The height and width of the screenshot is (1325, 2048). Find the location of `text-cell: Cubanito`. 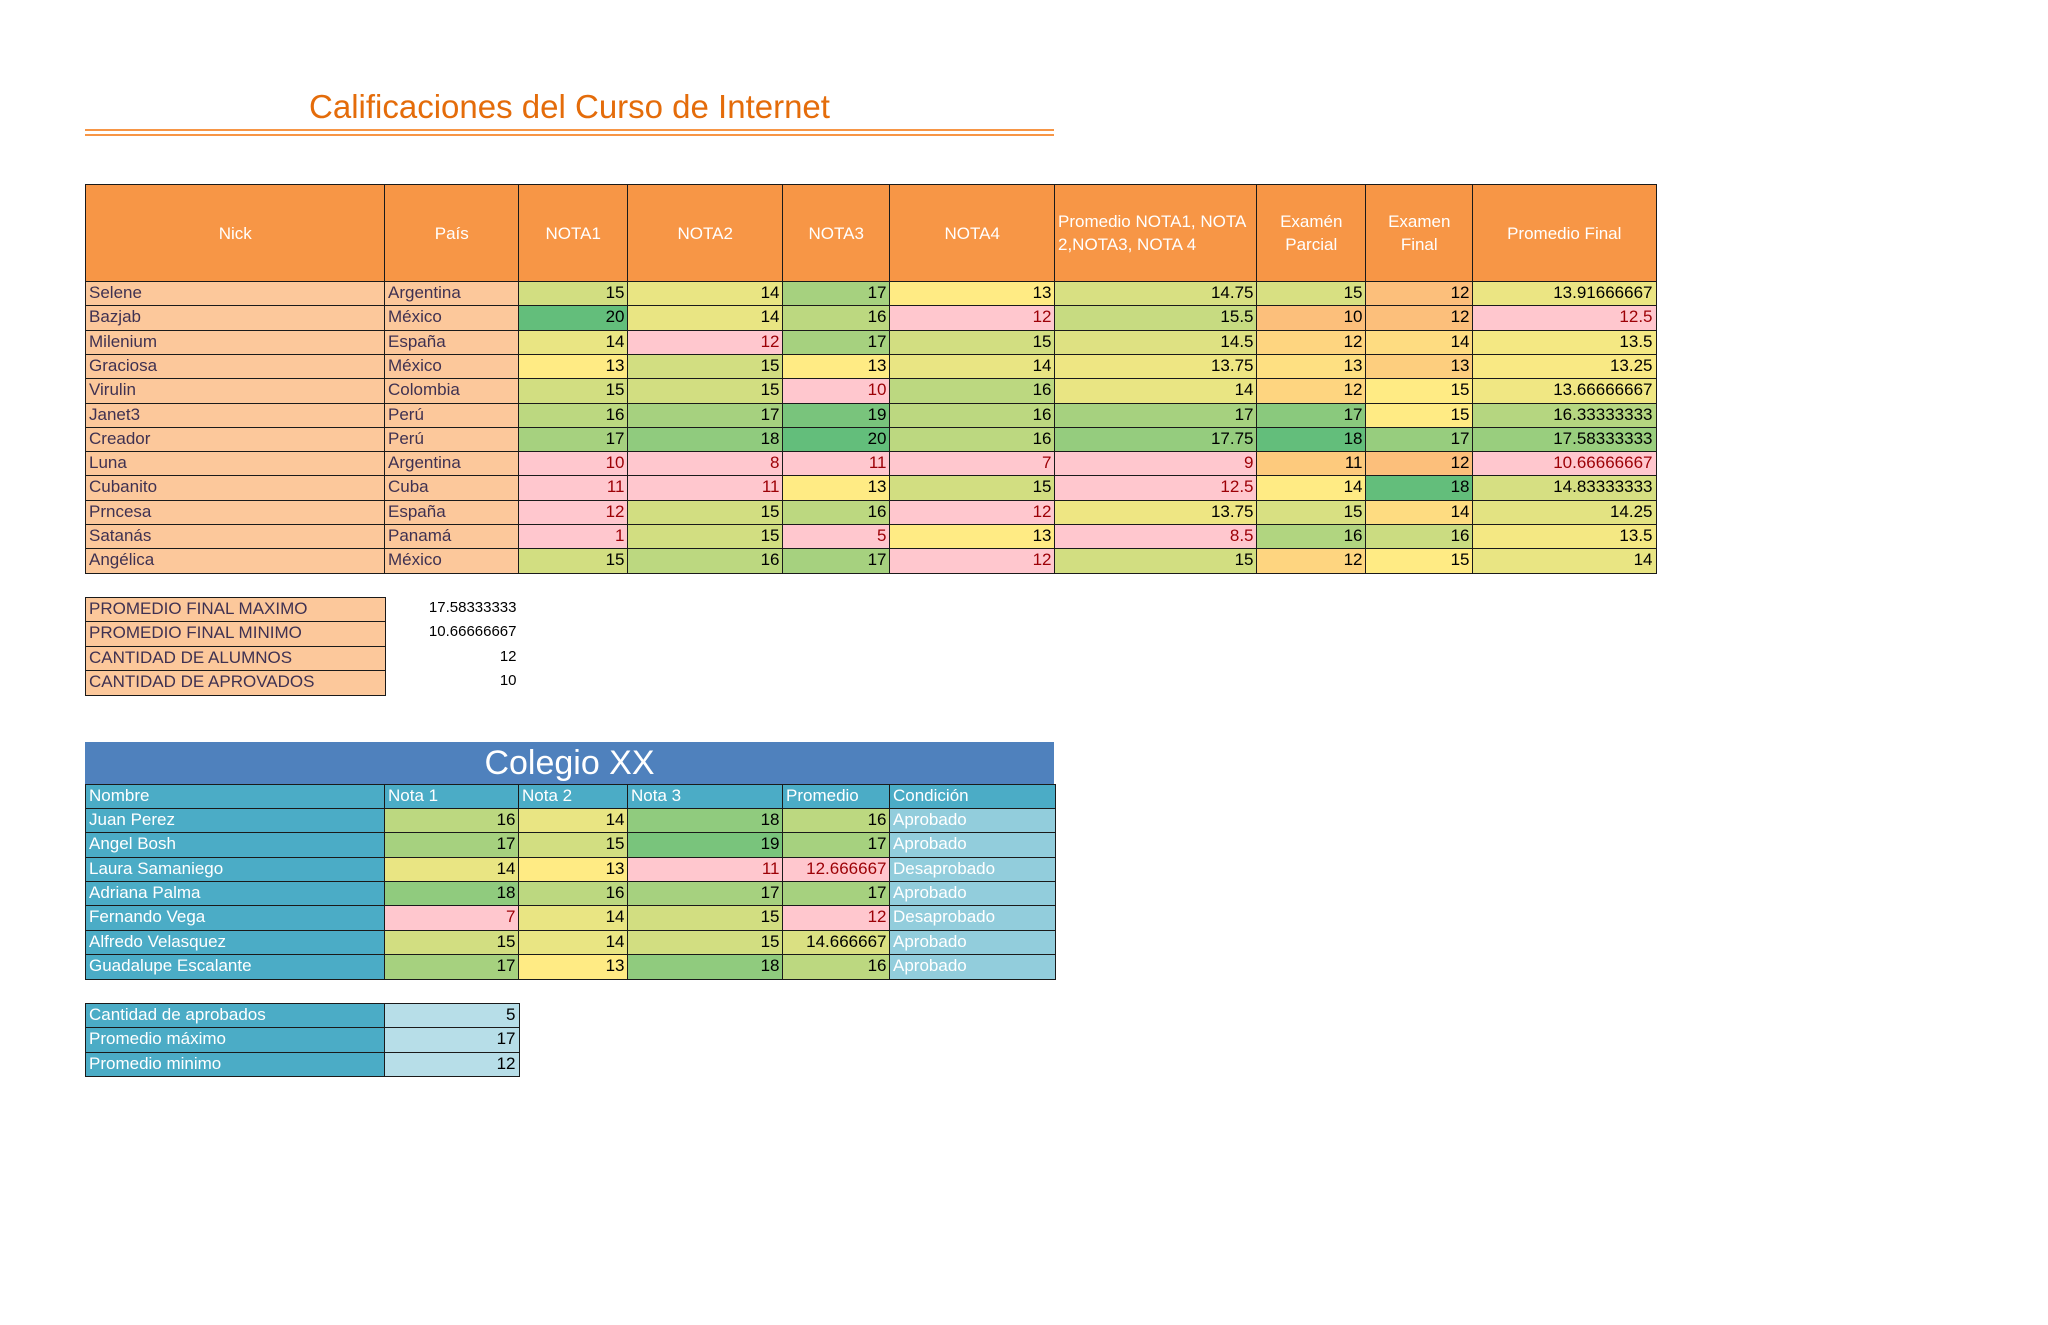

text-cell: Cubanito is located at coordinates (235, 488).